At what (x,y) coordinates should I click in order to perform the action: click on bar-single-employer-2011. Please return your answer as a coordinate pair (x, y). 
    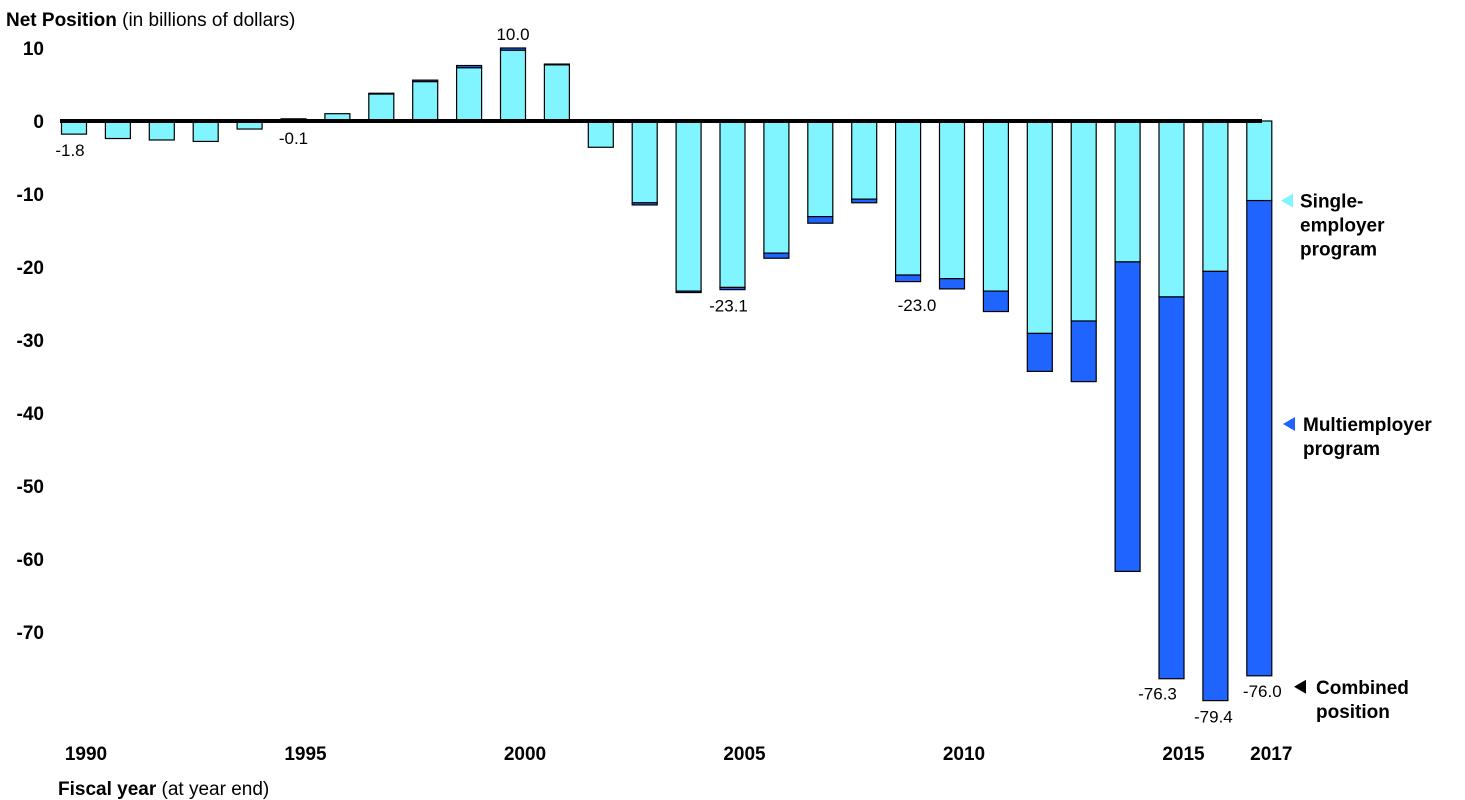
    Looking at the image, I should click on (996, 206).